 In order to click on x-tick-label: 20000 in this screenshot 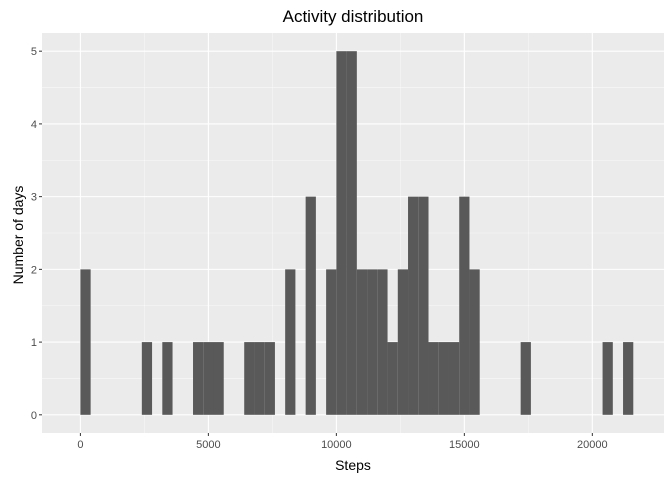, I will do `click(592, 445)`.